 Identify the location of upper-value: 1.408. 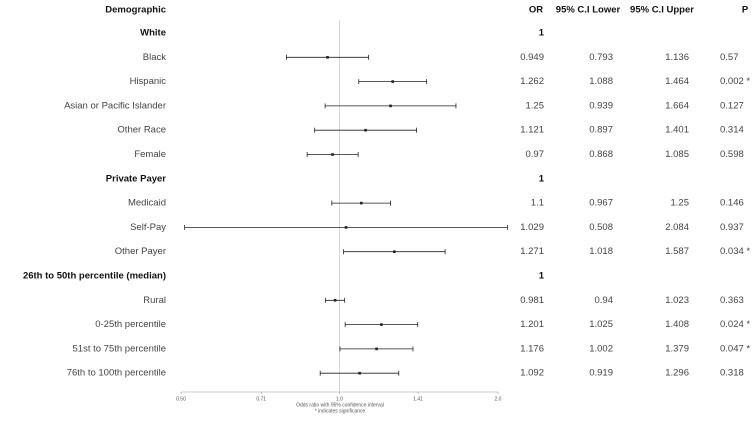
(677, 324).